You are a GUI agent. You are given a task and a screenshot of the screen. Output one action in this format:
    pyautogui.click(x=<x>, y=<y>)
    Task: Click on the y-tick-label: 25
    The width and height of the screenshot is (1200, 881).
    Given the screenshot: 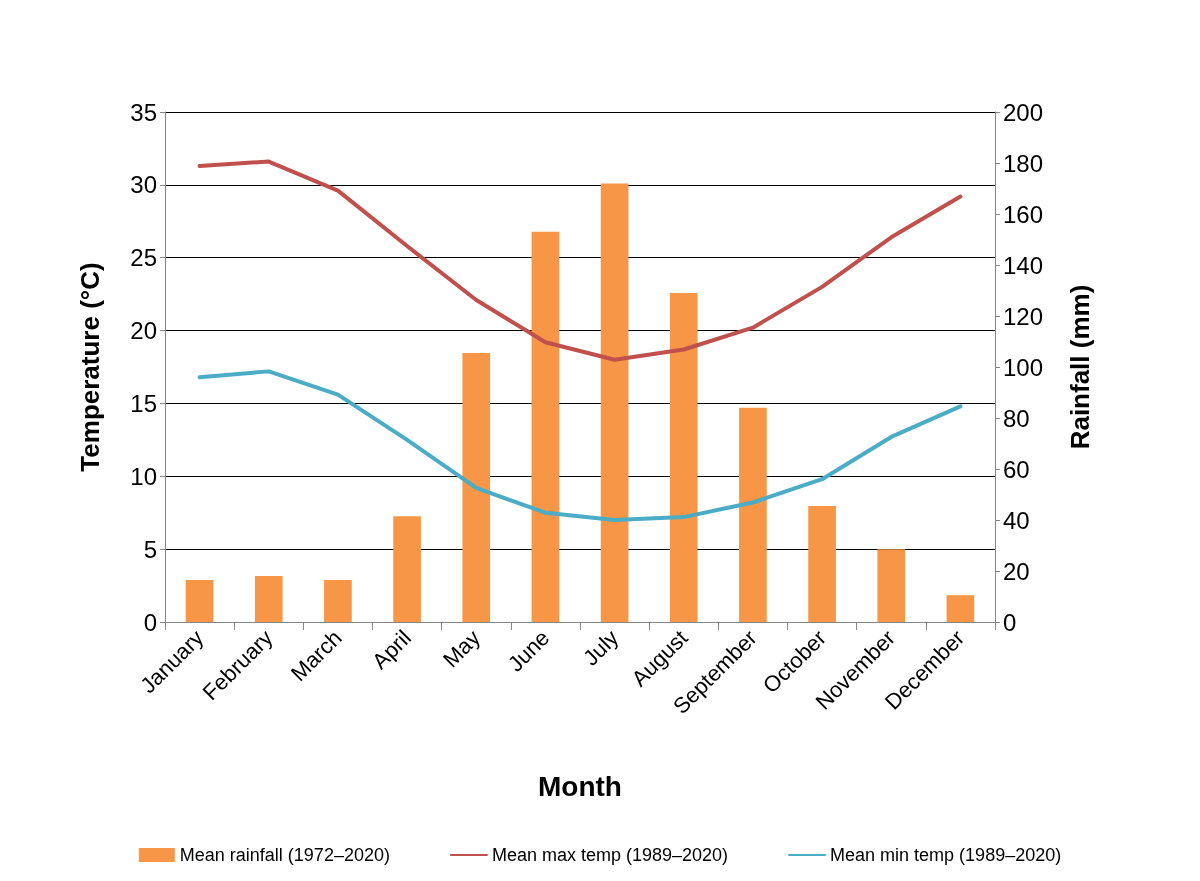 What is the action you would take?
    pyautogui.click(x=143, y=258)
    